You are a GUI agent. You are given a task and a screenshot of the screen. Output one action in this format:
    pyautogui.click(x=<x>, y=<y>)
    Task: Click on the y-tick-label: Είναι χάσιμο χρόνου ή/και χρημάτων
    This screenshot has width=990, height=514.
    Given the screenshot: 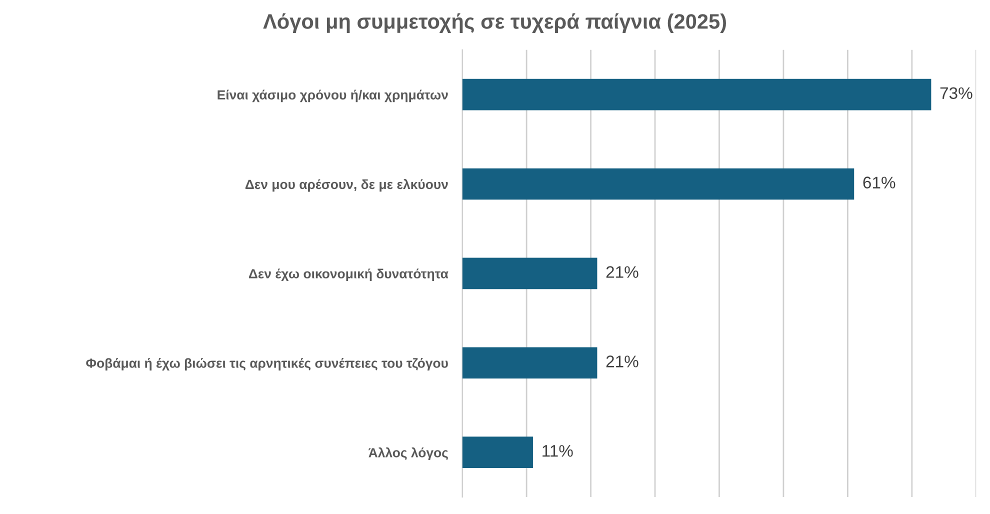 What is the action you would take?
    pyautogui.click(x=333, y=96)
    